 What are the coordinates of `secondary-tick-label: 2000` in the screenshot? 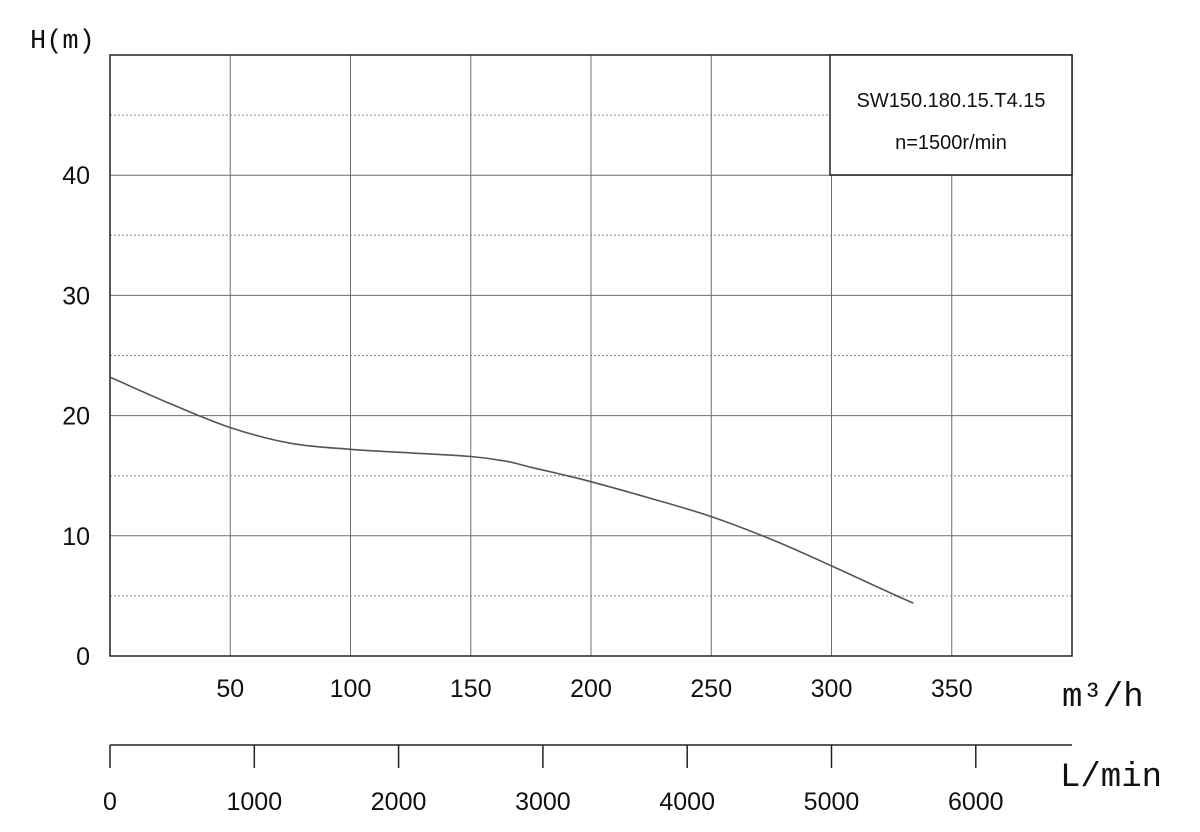 It's located at (399, 802).